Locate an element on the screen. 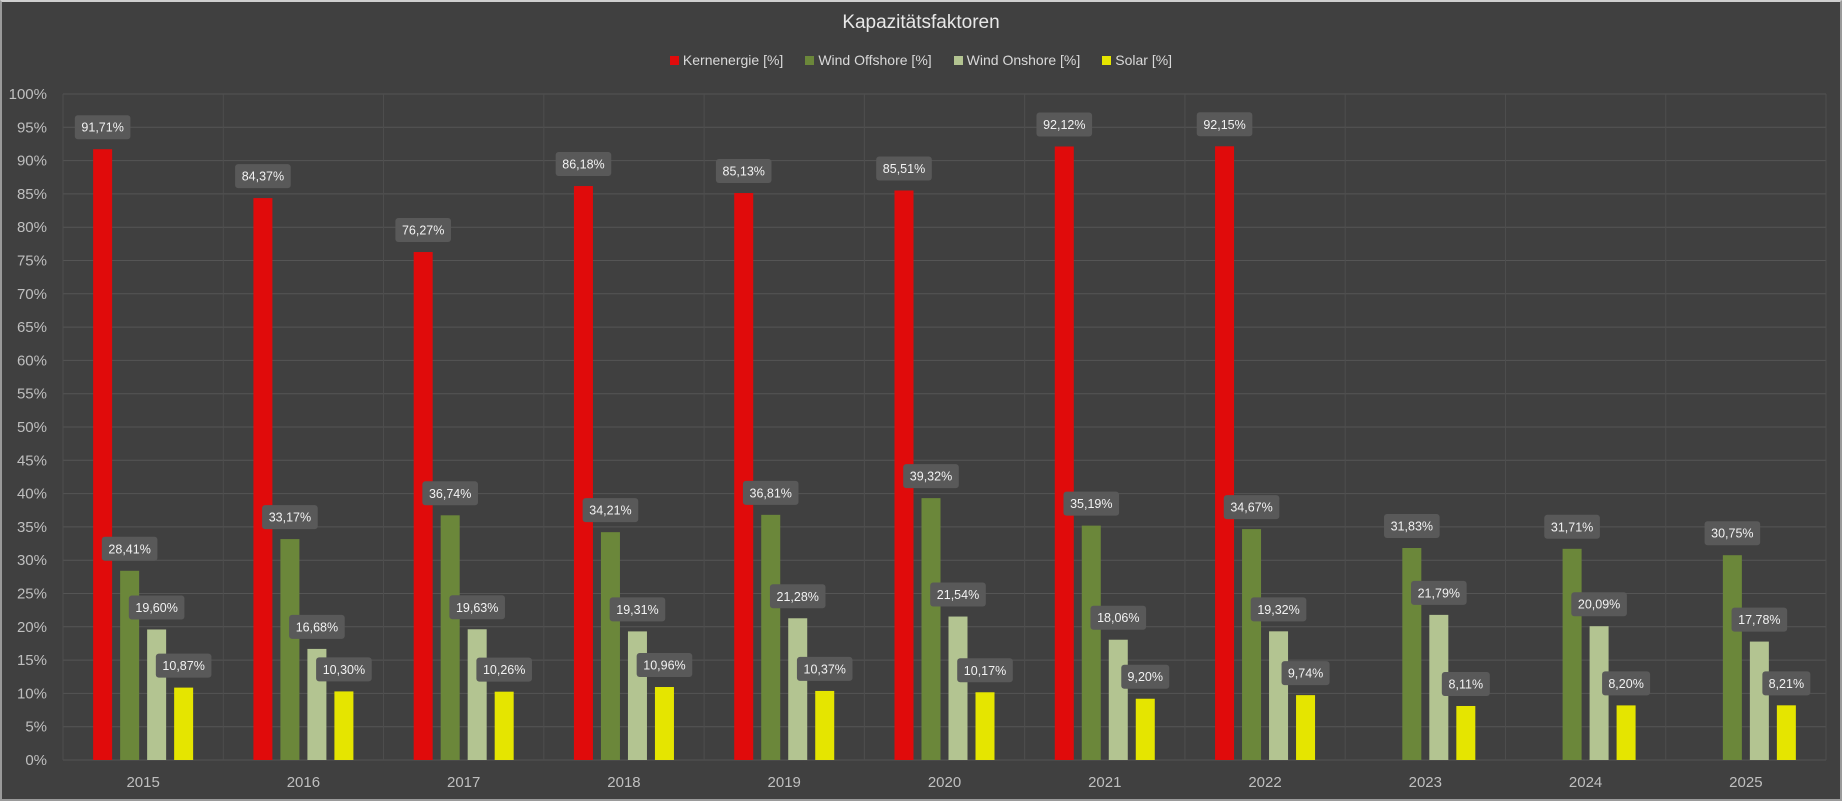  x-tick-label: 2025 is located at coordinates (1745, 782).